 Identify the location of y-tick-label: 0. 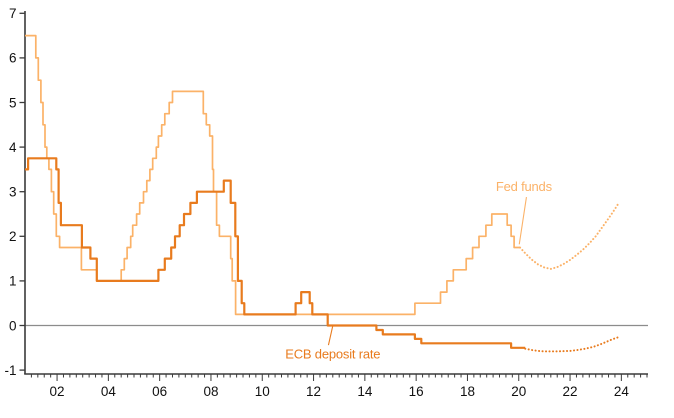
(13, 325).